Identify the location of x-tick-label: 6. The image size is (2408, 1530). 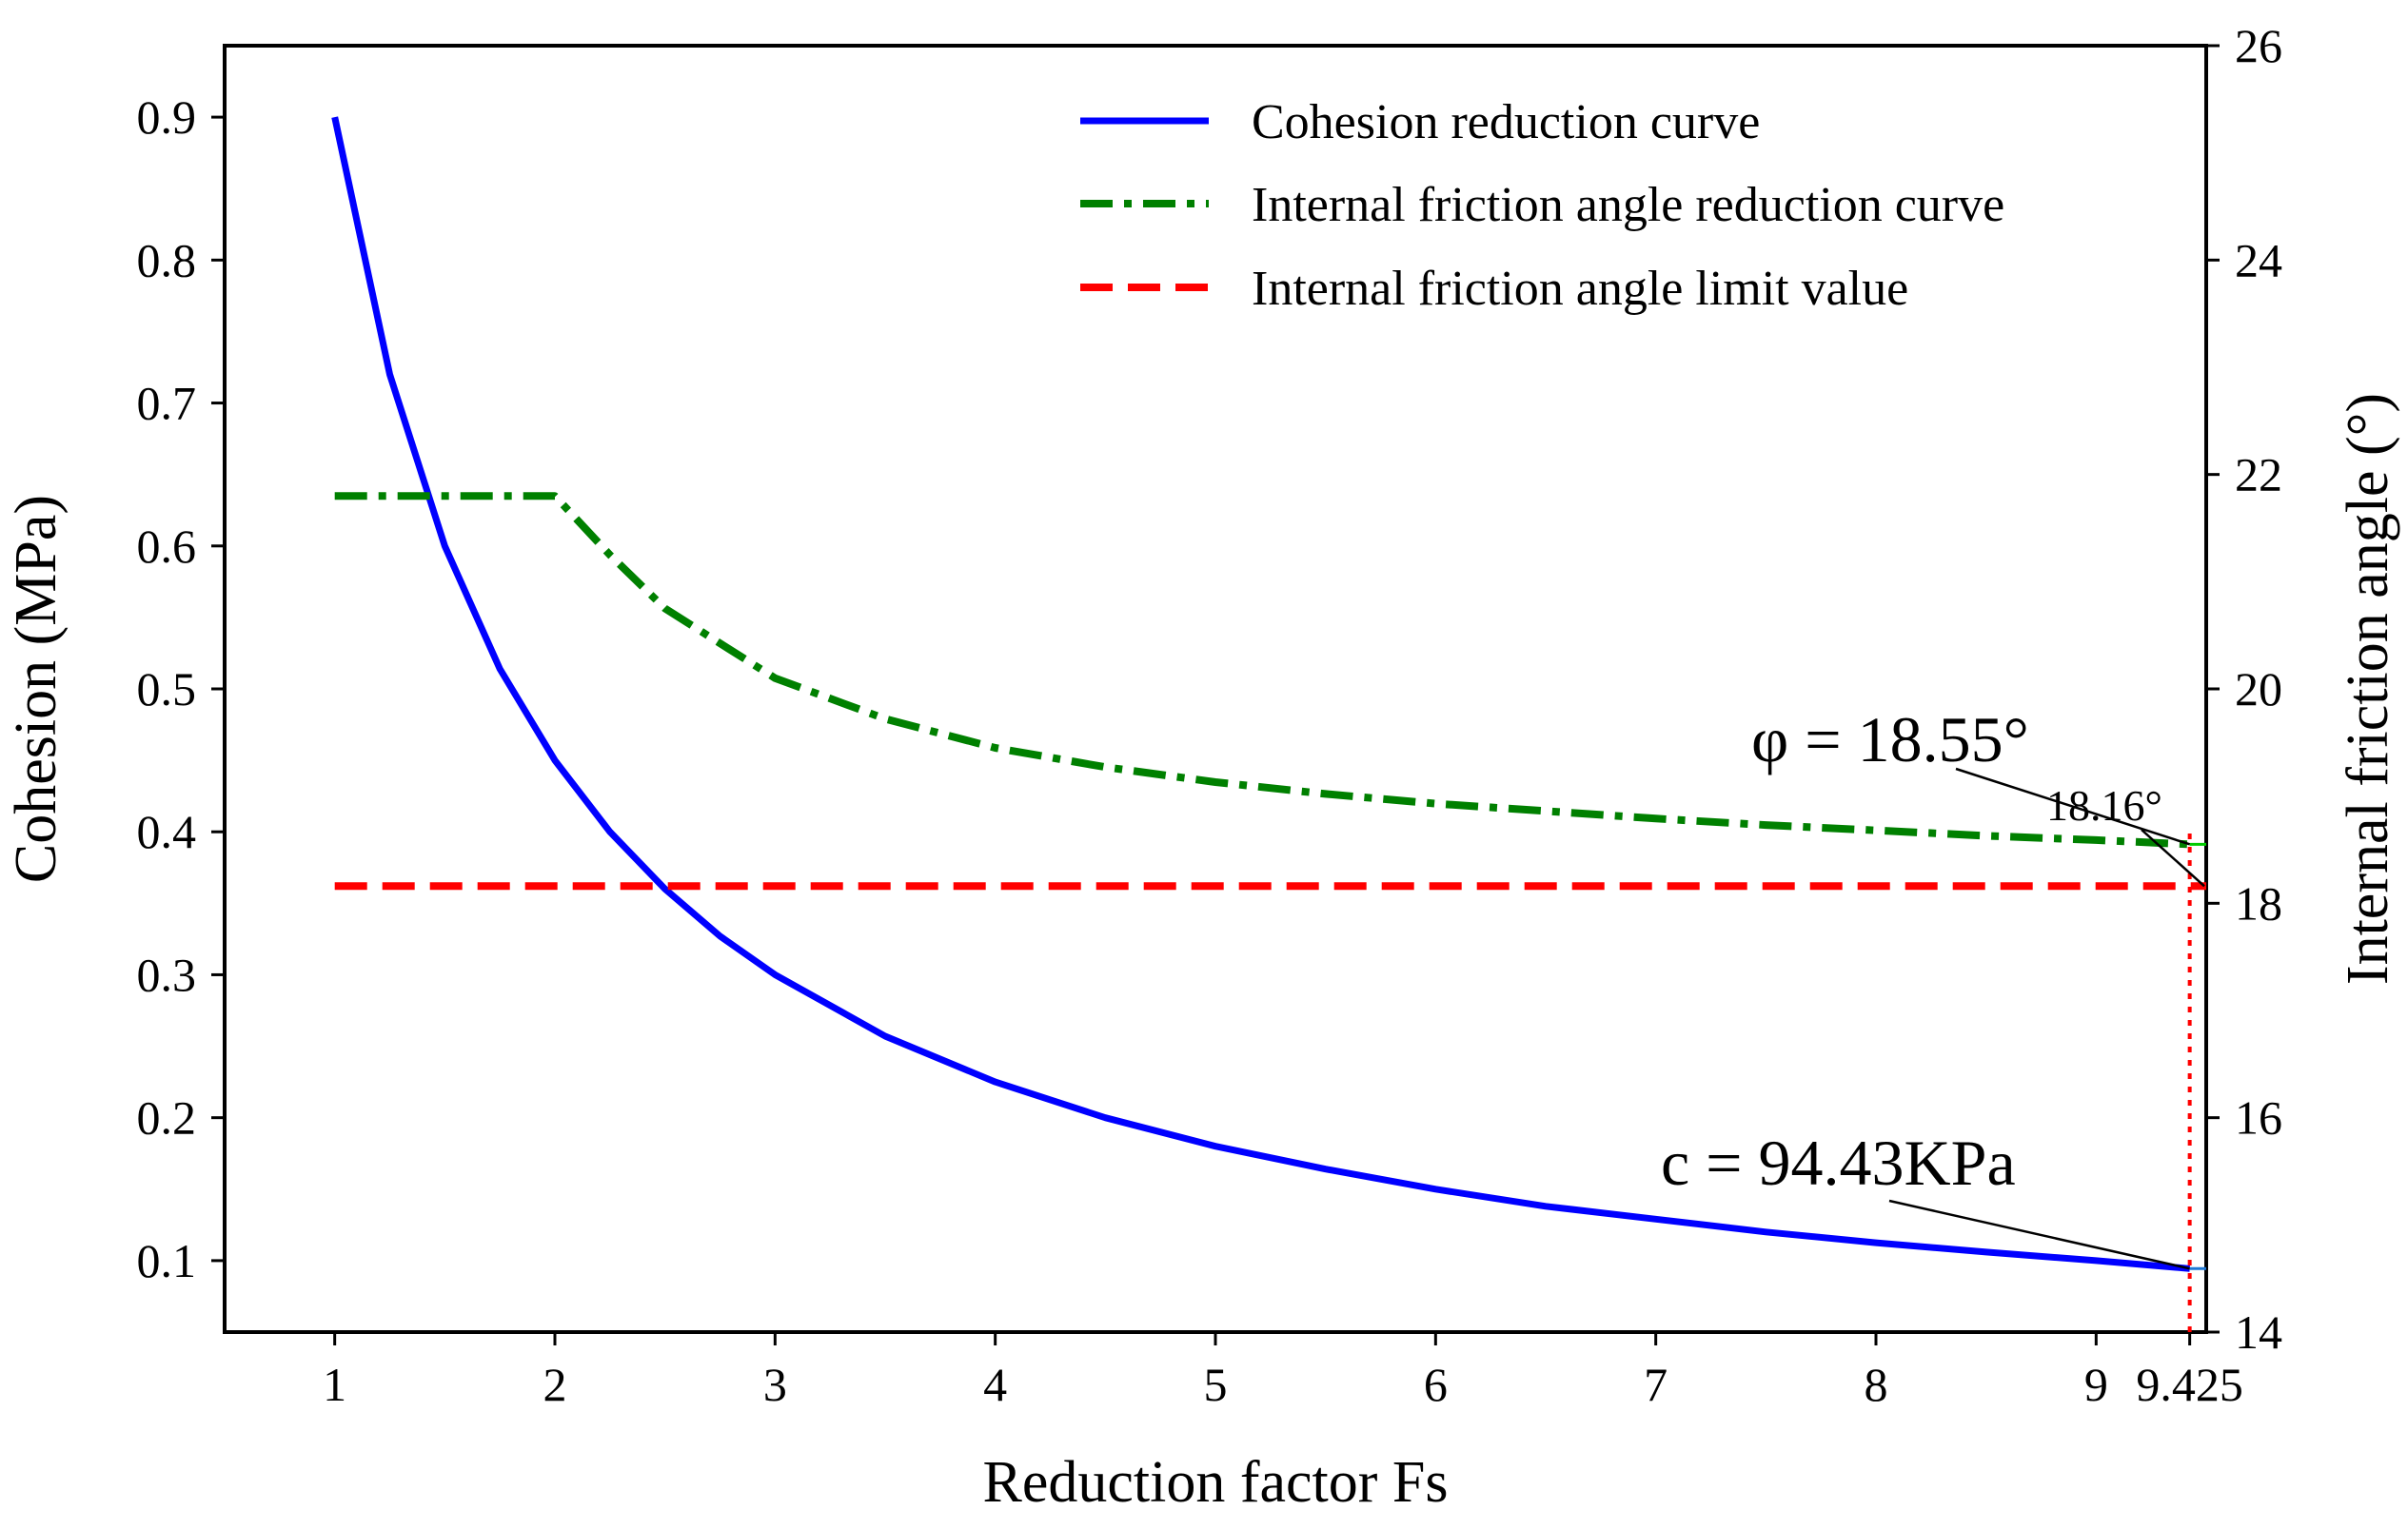
(1436, 1385).